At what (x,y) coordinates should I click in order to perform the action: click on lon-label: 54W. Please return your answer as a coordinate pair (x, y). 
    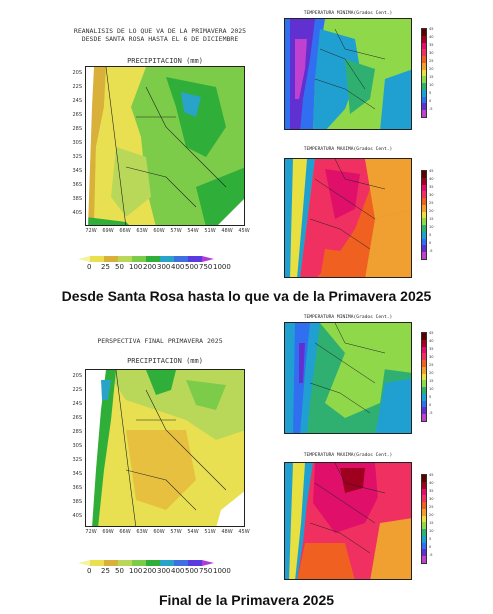
    Looking at the image, I should click on (193, 231).